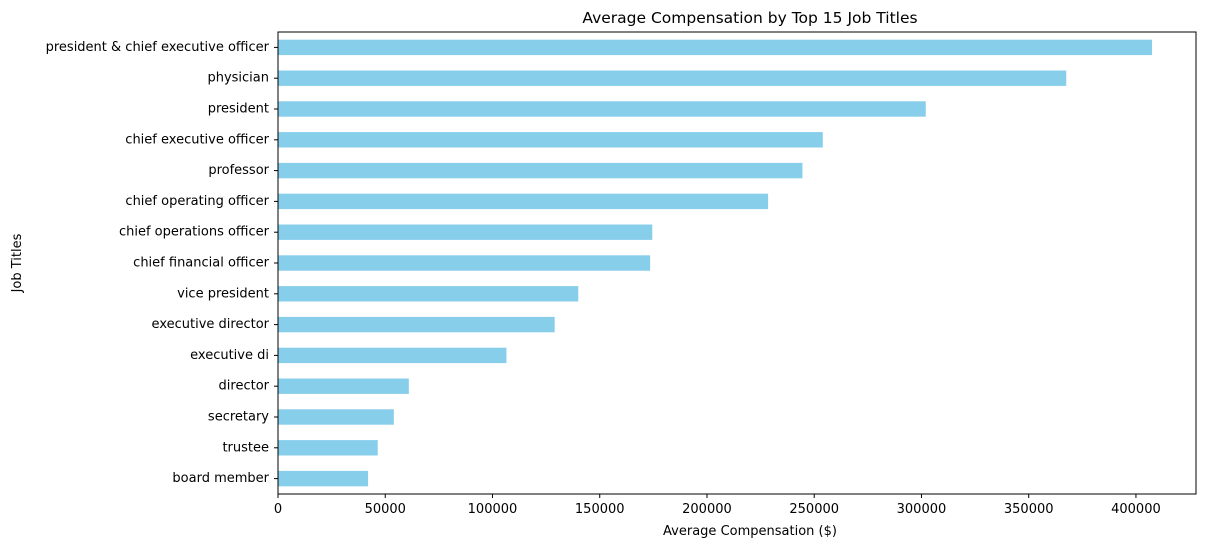 The width and height of the screenshot is (1218, 547). I want to click on x-tick-label: 100000, so click(493, 509).